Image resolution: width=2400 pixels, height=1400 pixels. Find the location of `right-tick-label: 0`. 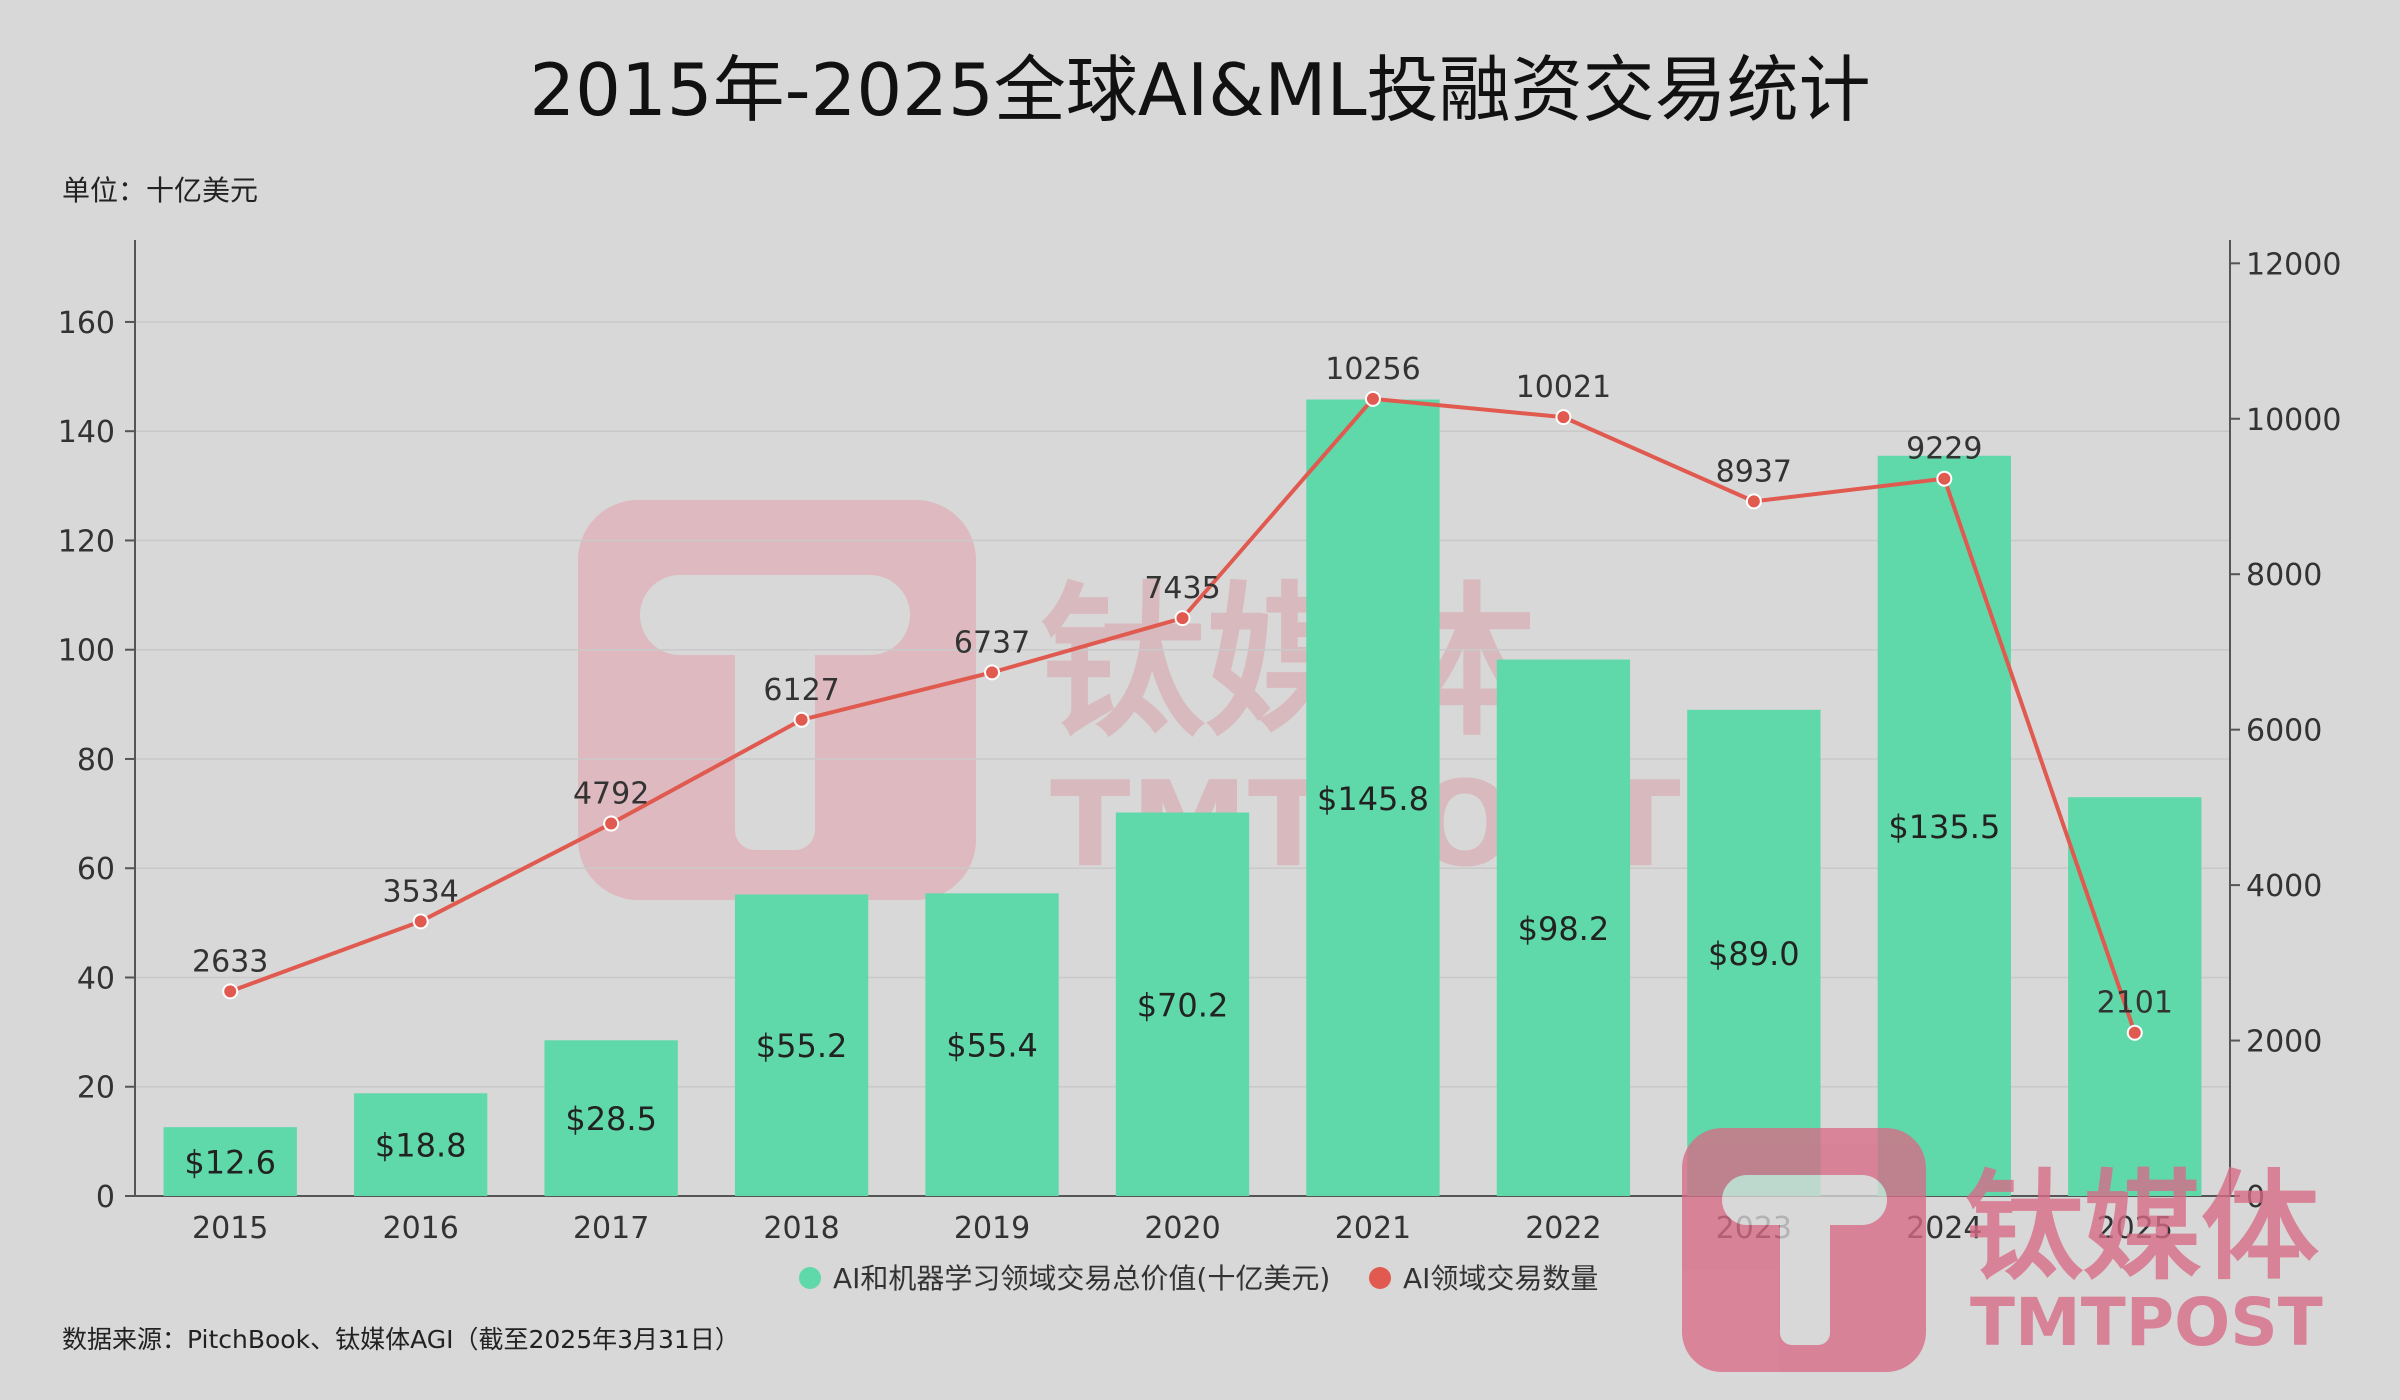

right-tick-label: 0 is located at coordinates (2255, 1197).